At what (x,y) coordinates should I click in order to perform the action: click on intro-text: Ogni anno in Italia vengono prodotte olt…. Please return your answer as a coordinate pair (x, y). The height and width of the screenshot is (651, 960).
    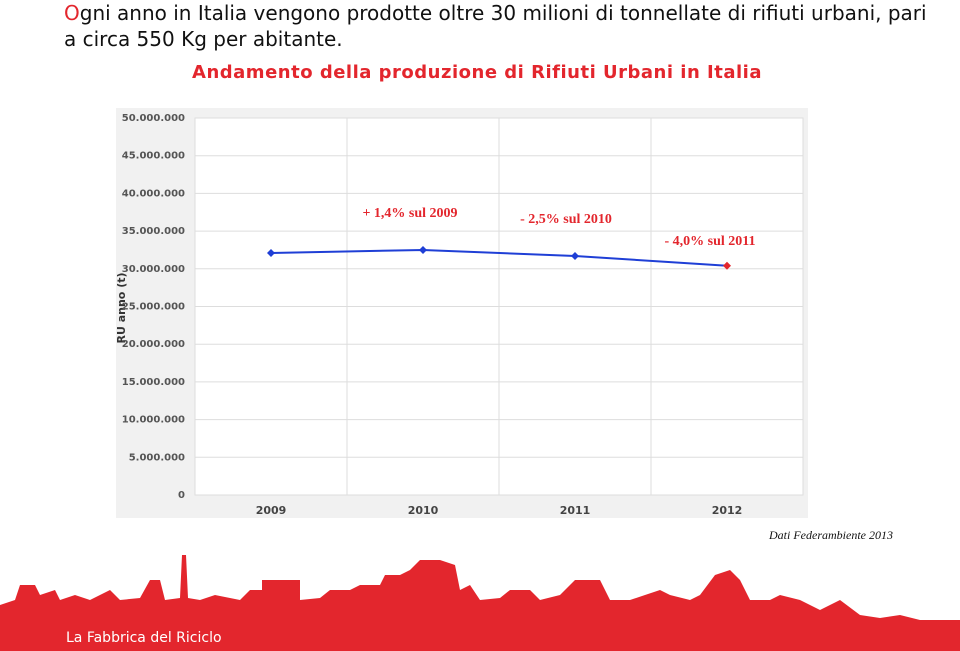
    Looking at the image, I should click on (504, 26).